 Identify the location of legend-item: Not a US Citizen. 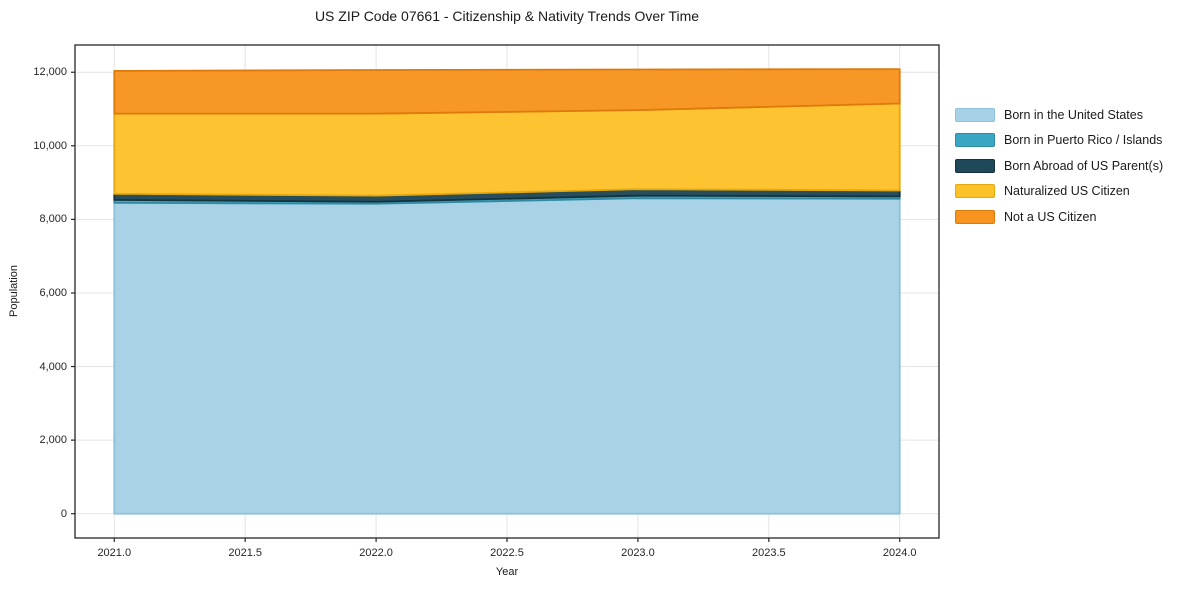
(1059, 217).